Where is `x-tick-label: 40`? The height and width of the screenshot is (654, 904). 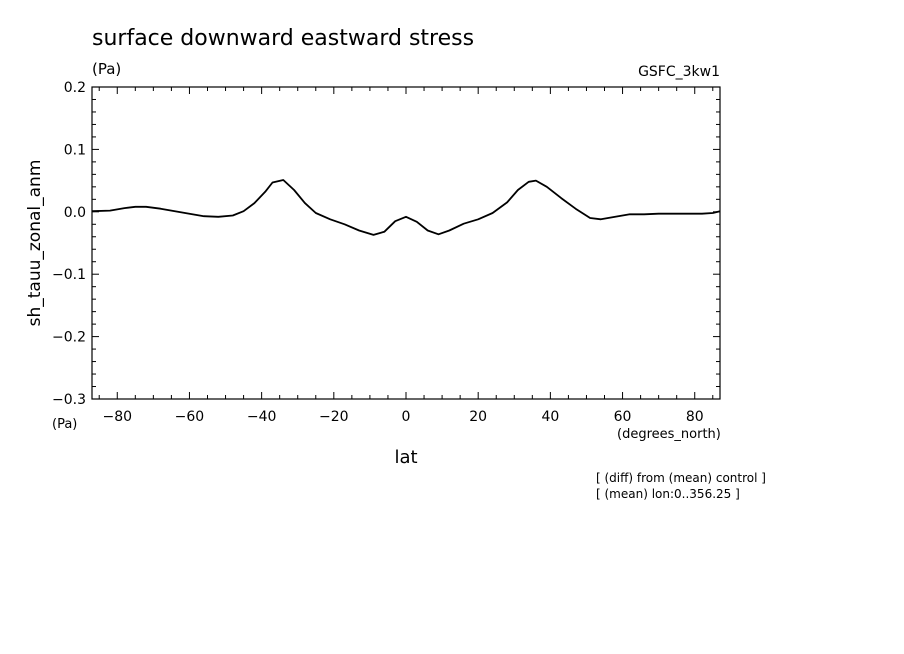
x-tick-label: 40 is located at coordinates (550, 417).